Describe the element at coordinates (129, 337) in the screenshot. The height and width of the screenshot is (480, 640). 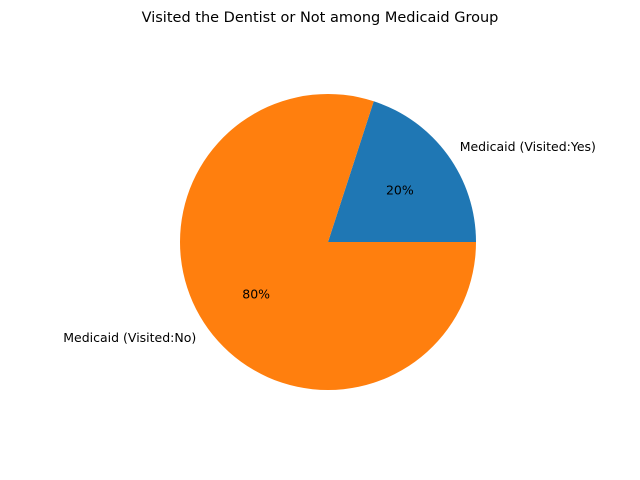
I see `slice-label-2: Medicaid (Visited:No)` at that location.